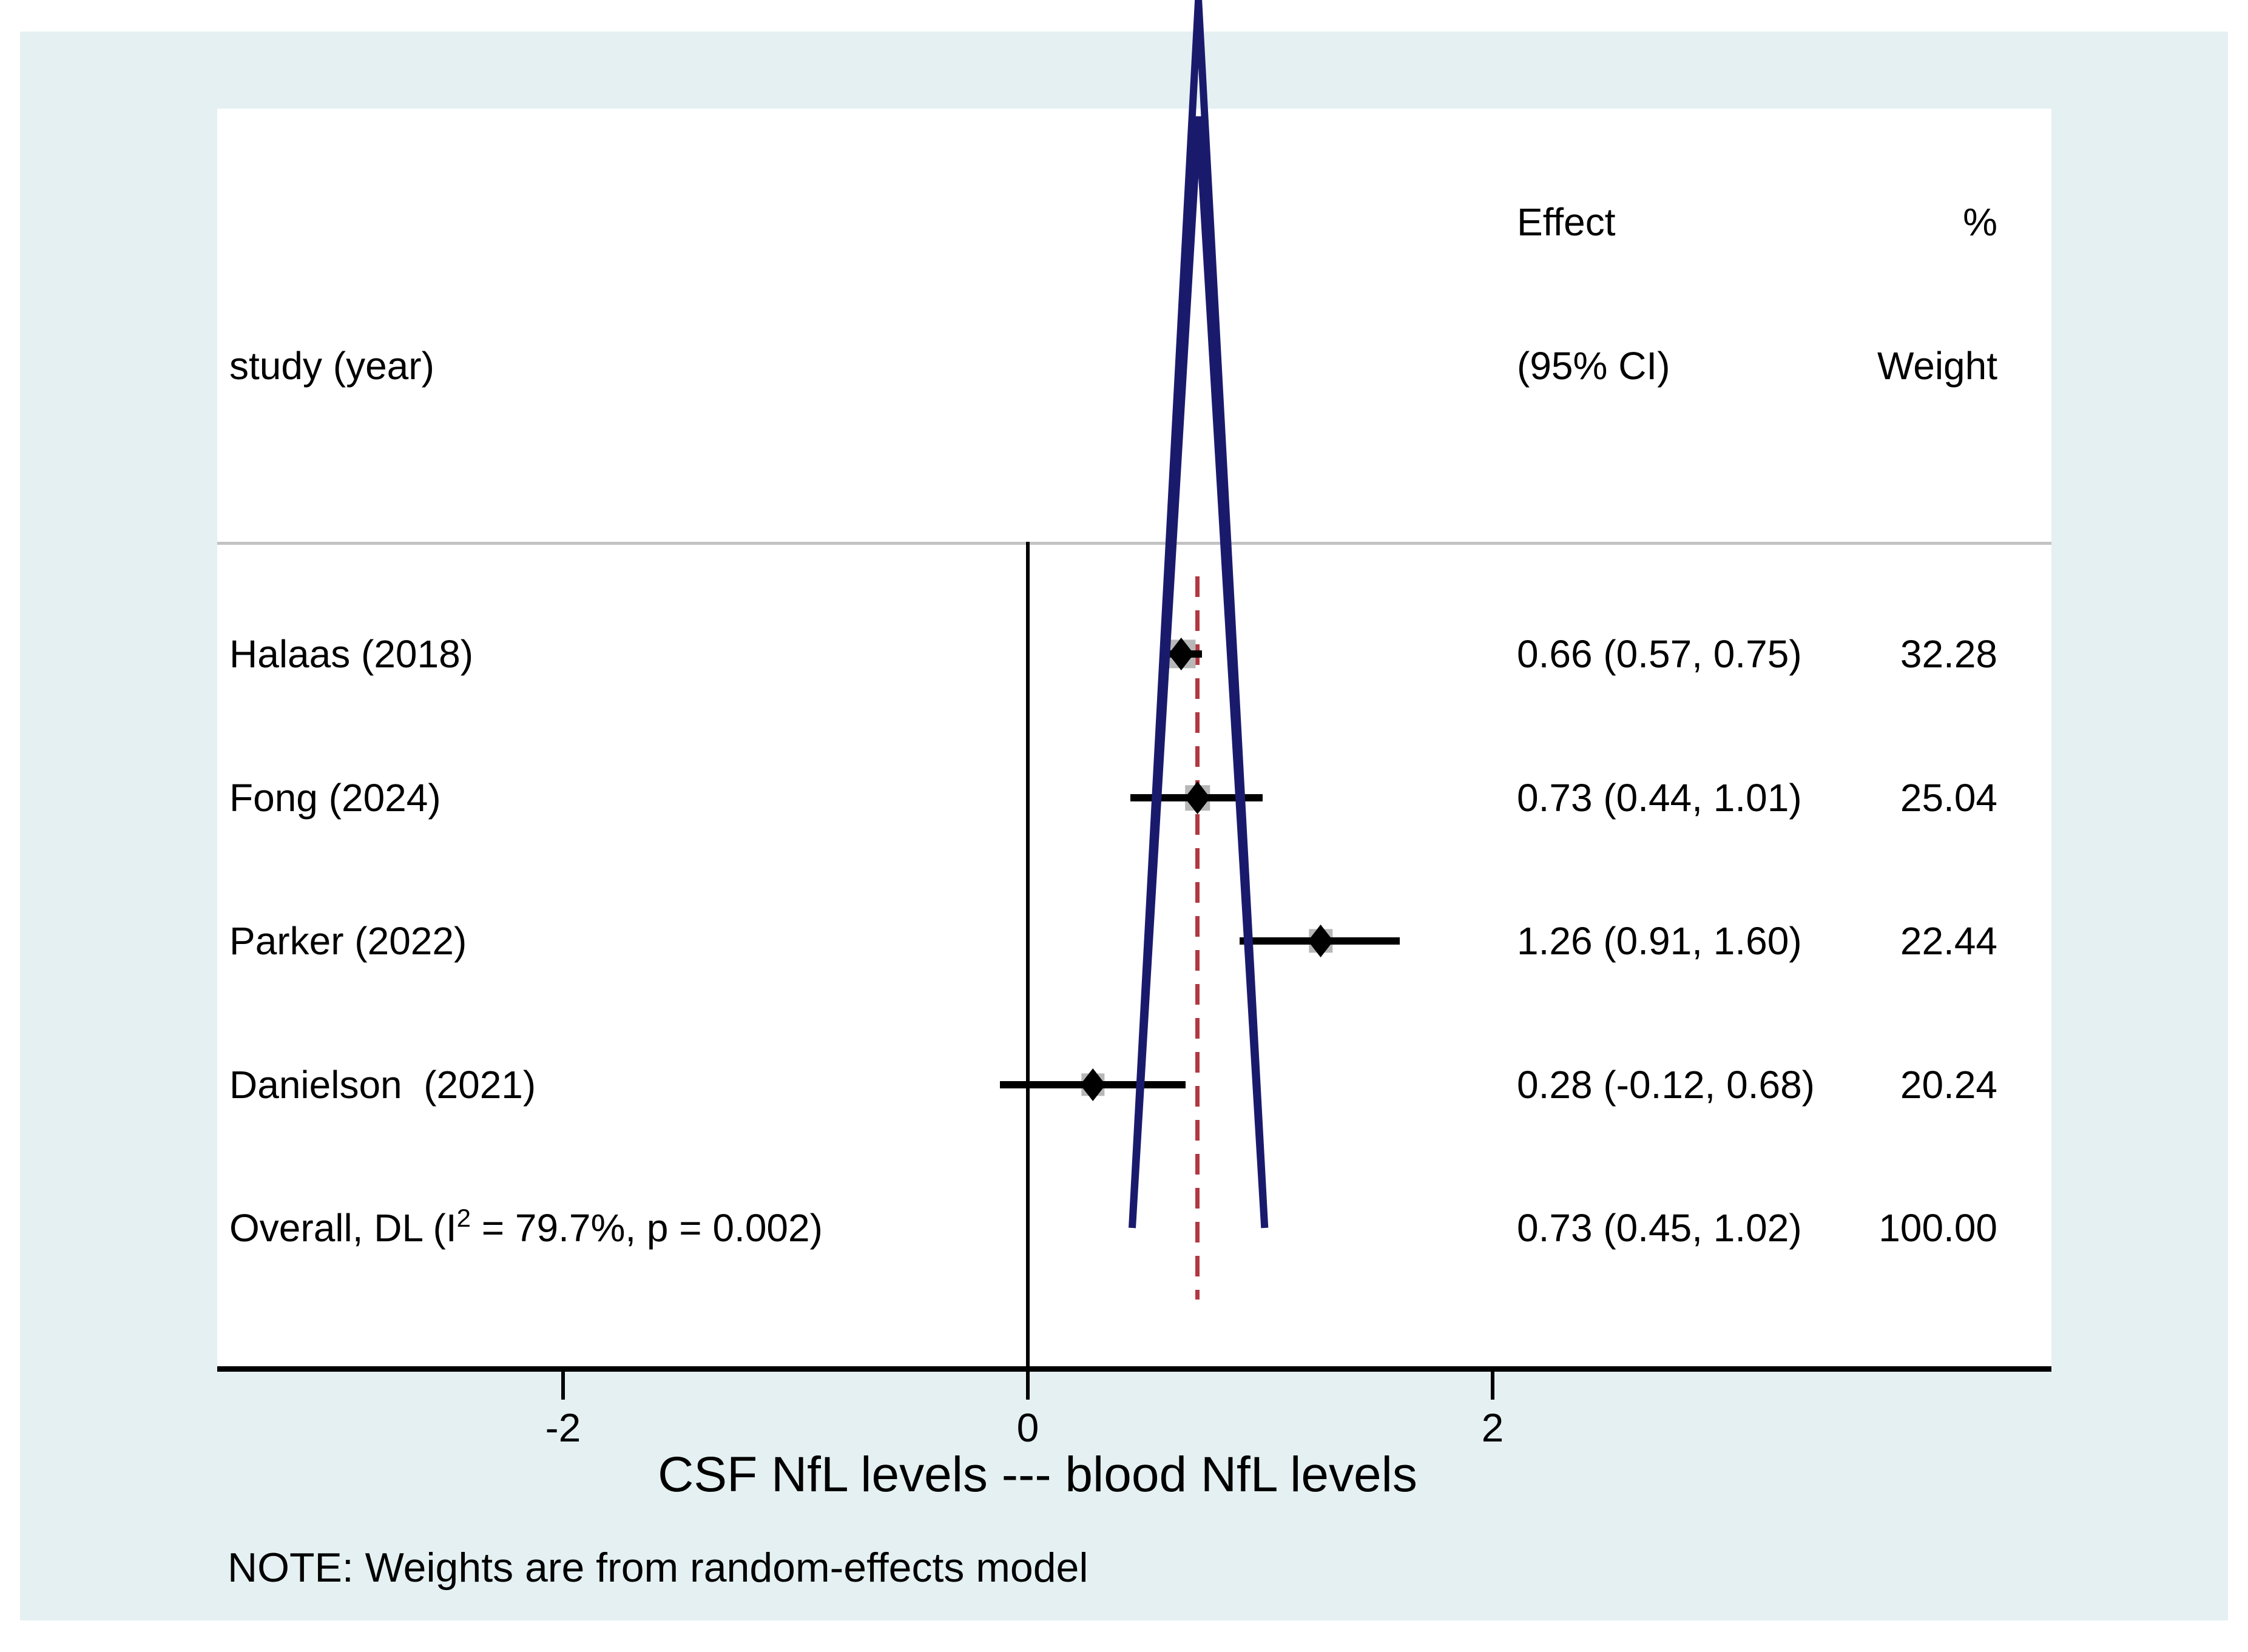 Image resolution: width=2248 pixels, height=1652 pixels. Describe the element at coordinates (1666, 1085) in the screenshot. I see `effect-ci-value: 0.28 (-0.12, 0.68)` at that location.